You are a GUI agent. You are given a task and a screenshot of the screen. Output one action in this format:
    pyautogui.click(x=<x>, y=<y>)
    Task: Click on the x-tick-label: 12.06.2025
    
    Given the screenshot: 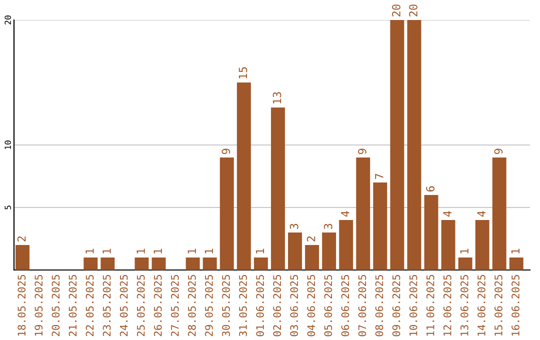 What is the action you would take?
    pyautogui.click(x=447, y=305)
    